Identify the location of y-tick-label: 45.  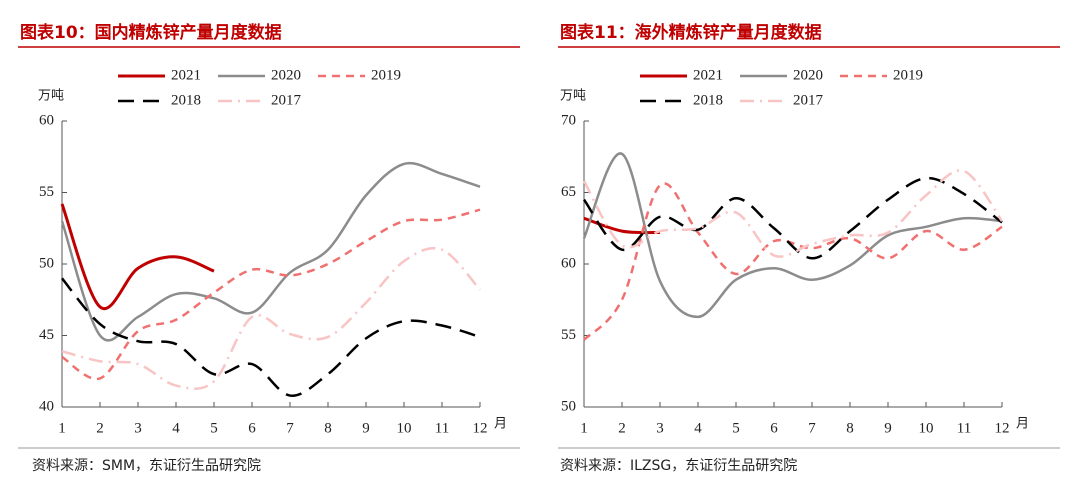
(46, 335).